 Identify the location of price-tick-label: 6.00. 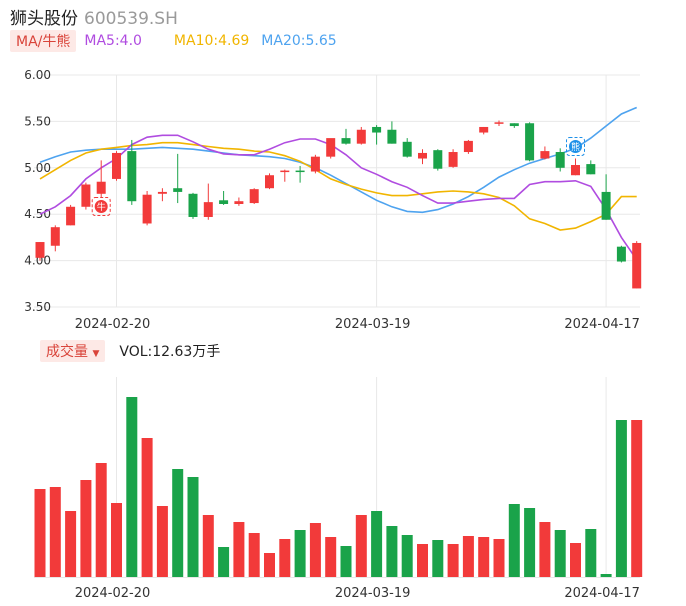
(37, 75).